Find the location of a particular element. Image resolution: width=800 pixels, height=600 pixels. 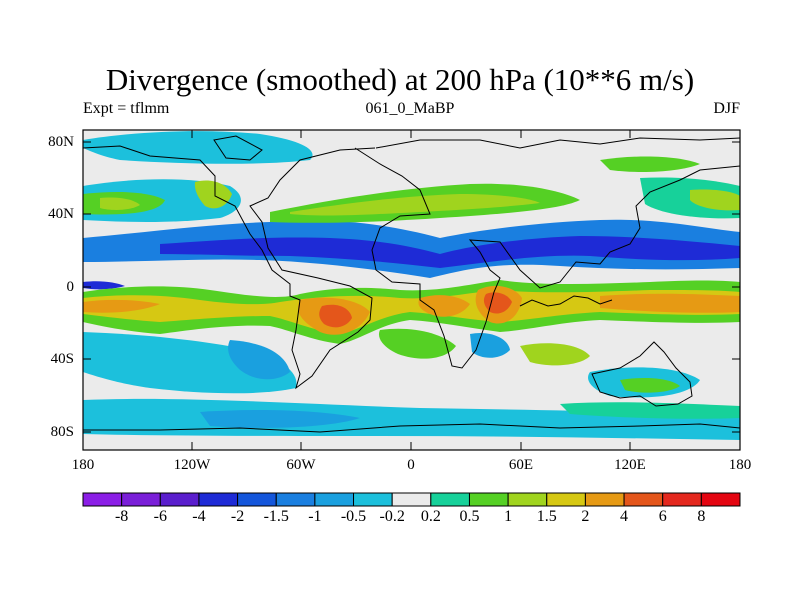

colorbar-label: 1 is located at coordinates (508, 516).